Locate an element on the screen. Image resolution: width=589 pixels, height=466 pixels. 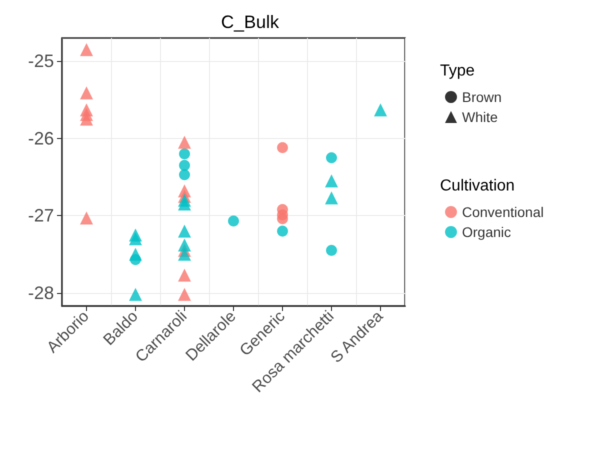
y-tick-label: -28 is located at coordinates (41, 292).